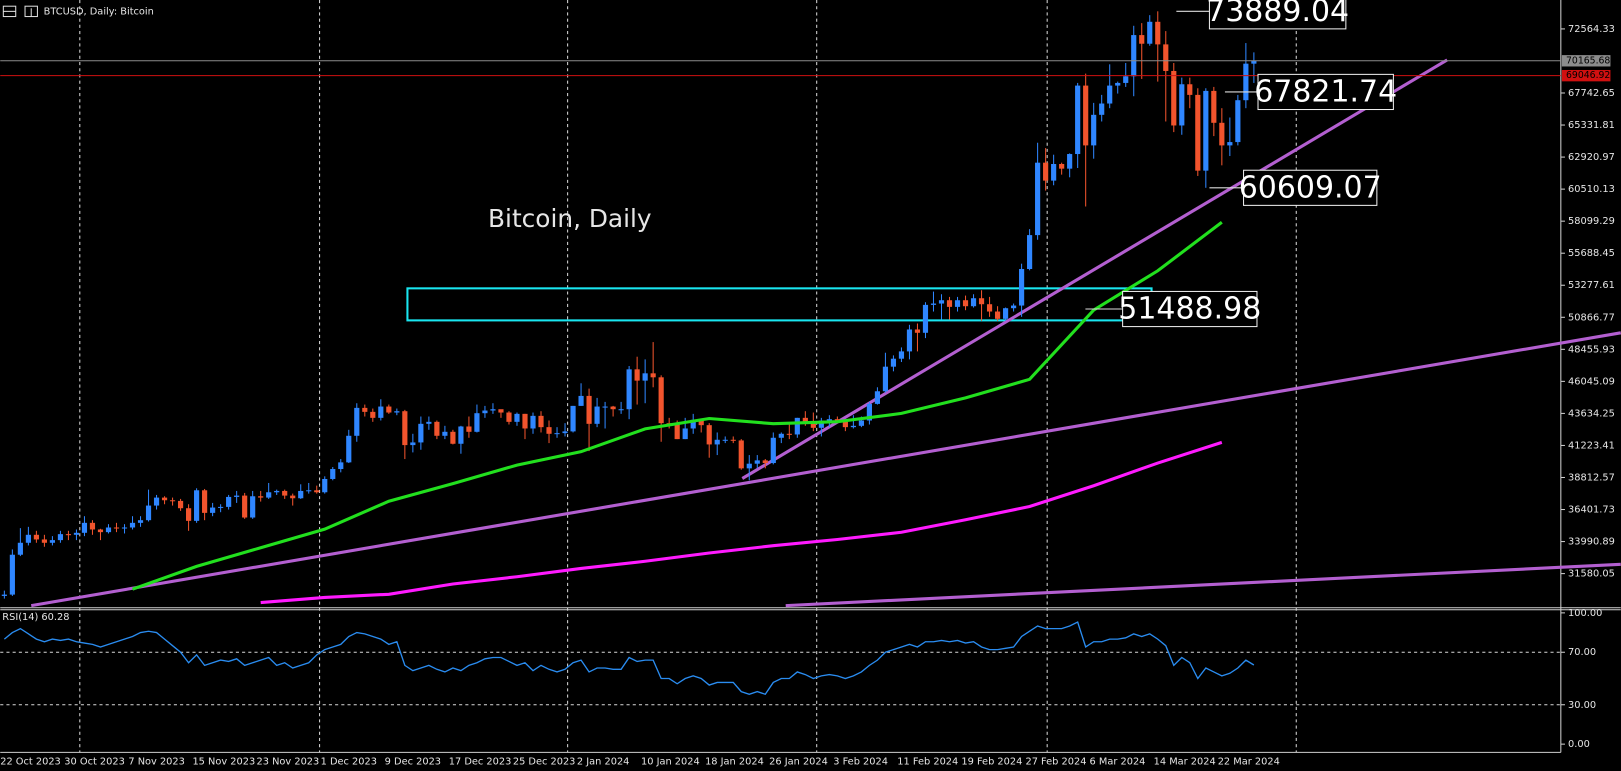 The width and height of the screenshot is (1621, 771). Describe the element at coordinates (1591, 510) in the screenshot. I see `y-tick-label: 36401.73` at that location.